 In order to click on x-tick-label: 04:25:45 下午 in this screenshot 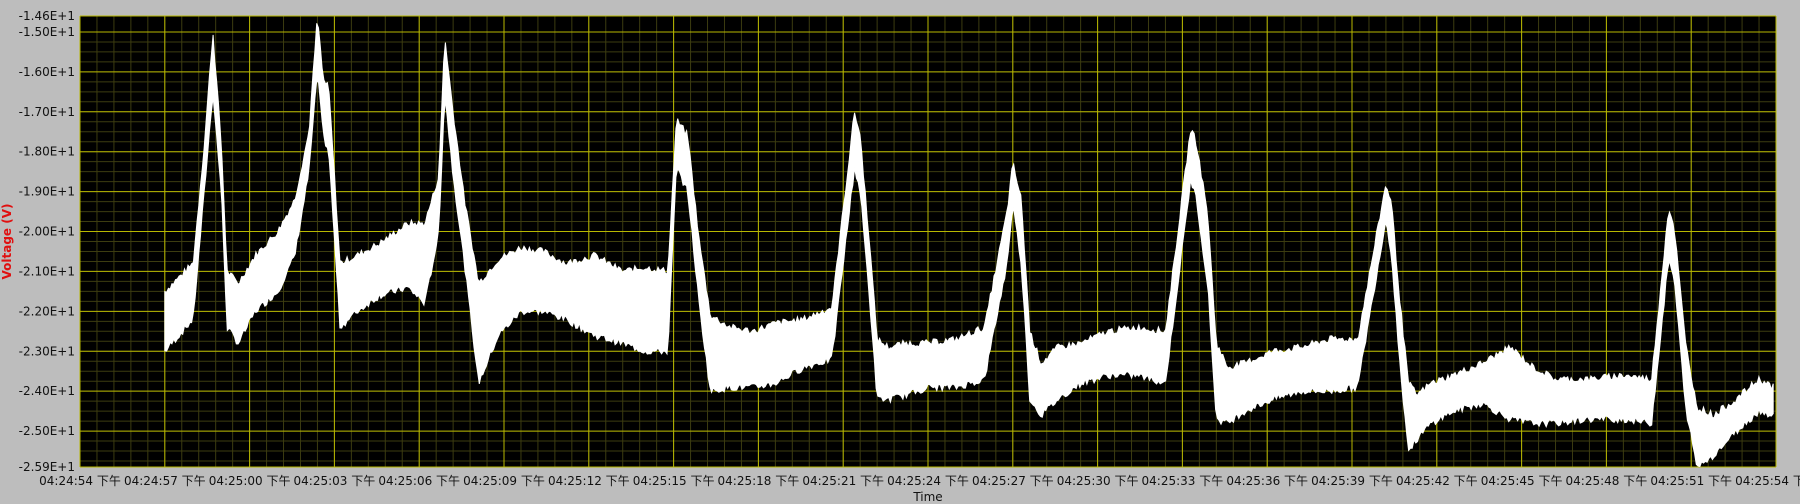, I will do `click(1522, 481)`.